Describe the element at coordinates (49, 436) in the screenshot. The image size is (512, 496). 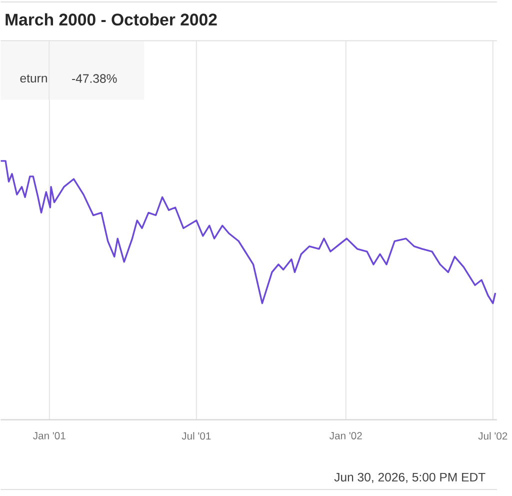
I see `x-tick-label: Jan '01` at that location.